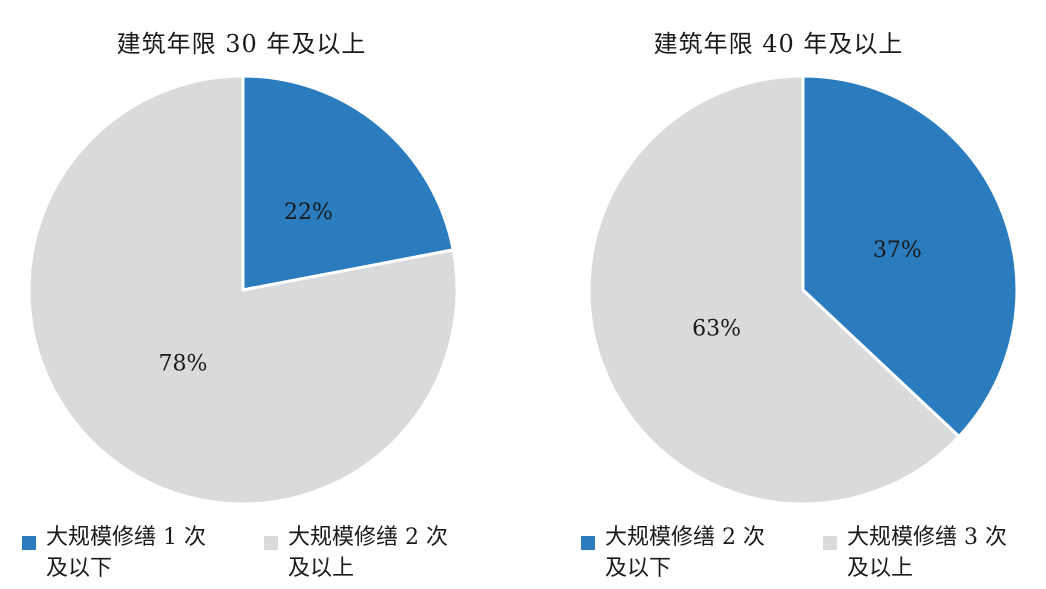  I want to click on legend-item-0: 大规模修缮 2 次 及以下, so click(673, 553).